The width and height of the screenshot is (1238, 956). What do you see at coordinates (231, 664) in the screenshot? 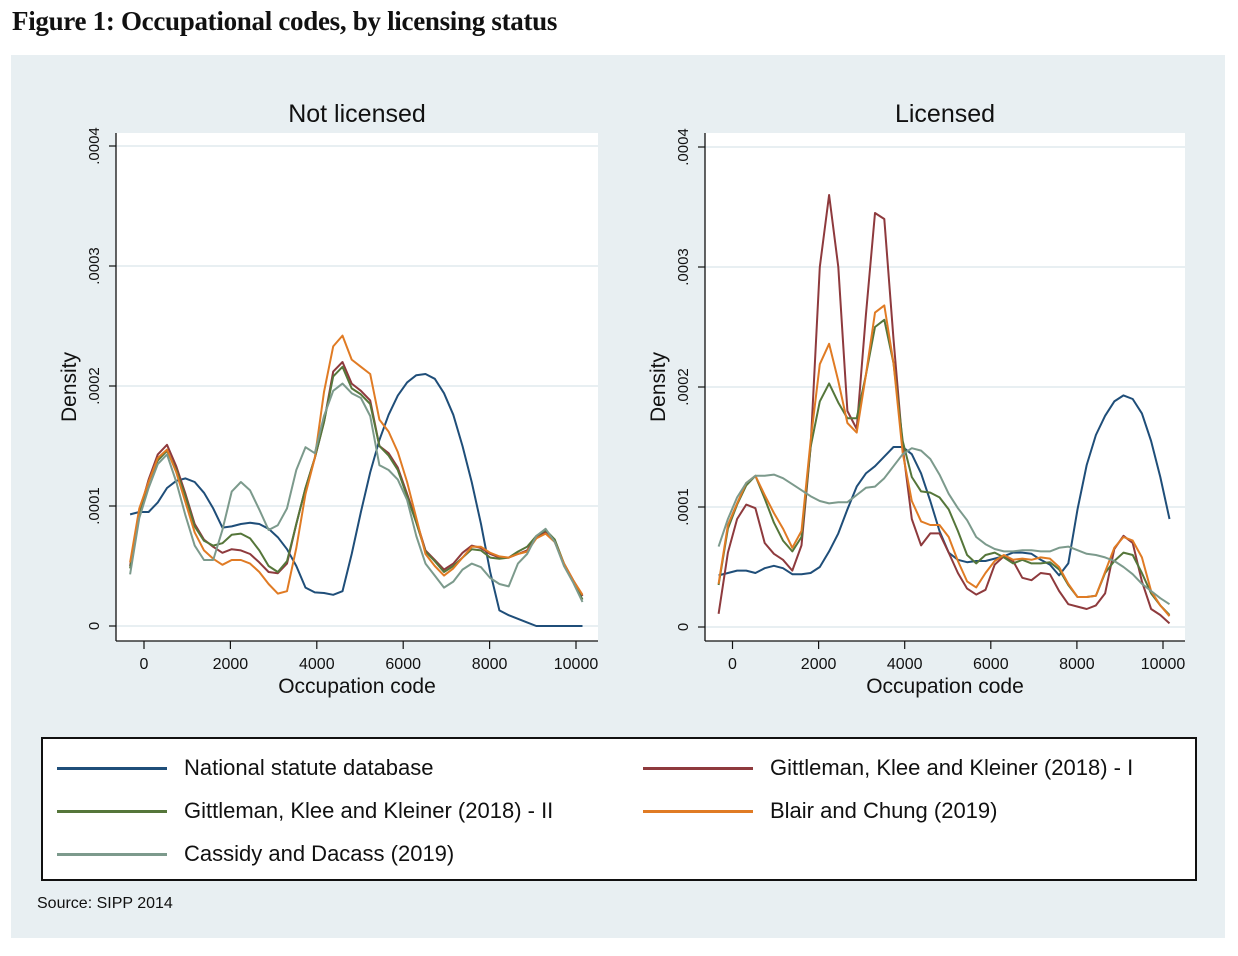
I see `not-licensed-xtick-label: 2000` at bounding box center [231, 664].